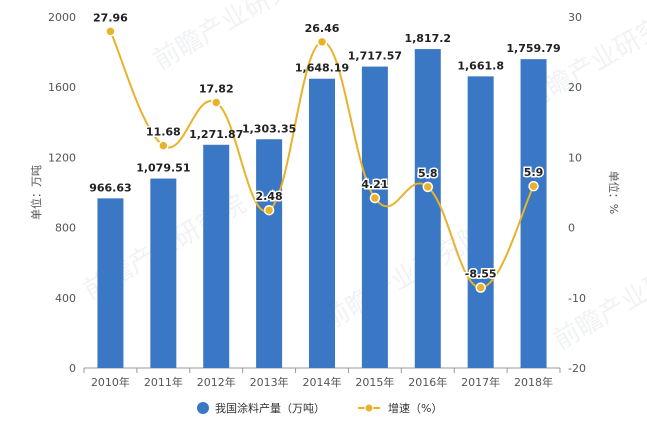  Describe the element at coordinates (322, 28) in the screenshot. I see `line-value-label: 26.46` at that location.